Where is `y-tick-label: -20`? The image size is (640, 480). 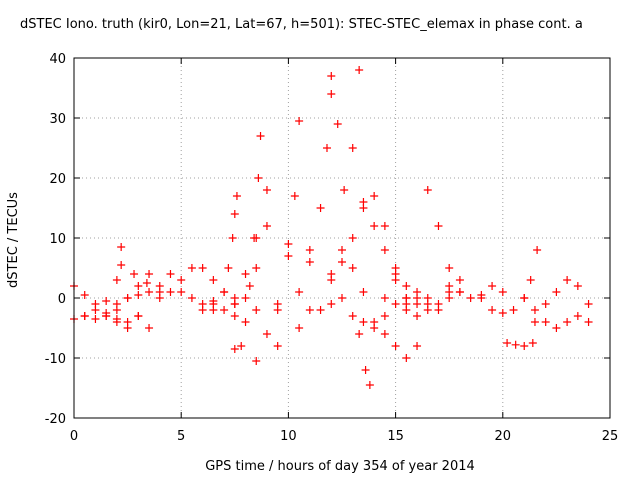 y-tick-label: -20 is located at coordinates (55, 419).